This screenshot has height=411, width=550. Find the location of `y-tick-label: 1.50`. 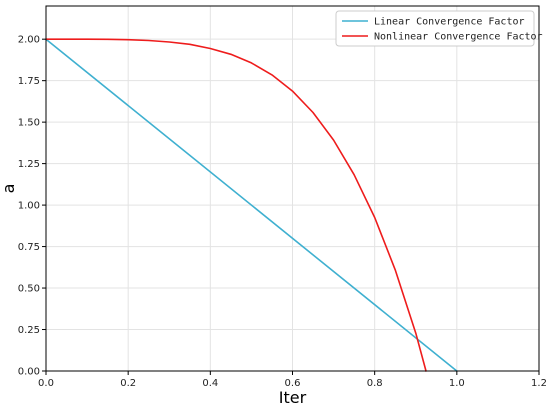

y-tick-label: 1.50 is located at coordinates (29, 123).